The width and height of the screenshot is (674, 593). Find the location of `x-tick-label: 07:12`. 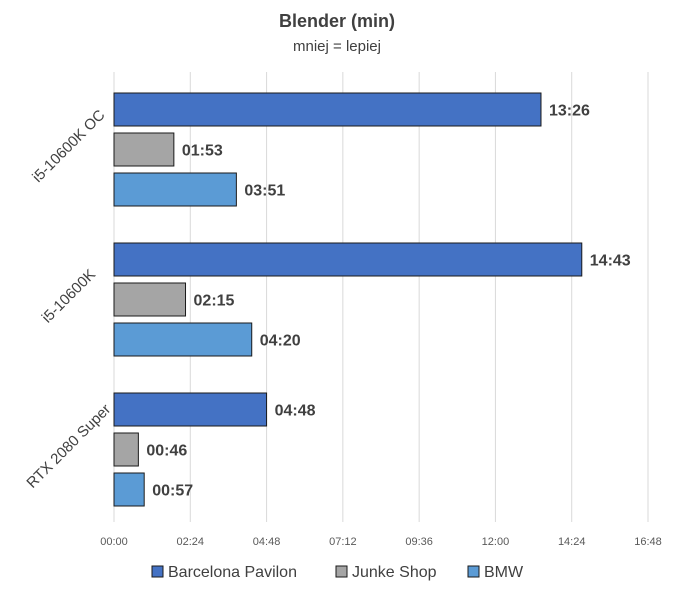

x-tick-label: 07:12 is located at coordinates (343, 542).